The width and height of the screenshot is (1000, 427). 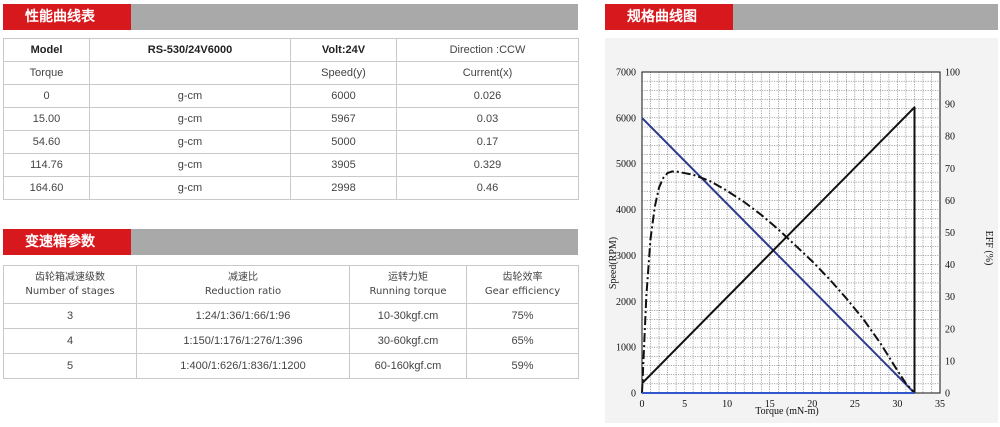 What do you see at coordinates (190, 50) in the screenshot?
I see `model-value: RS-530/24V6000` at bounding box center [190, 50].